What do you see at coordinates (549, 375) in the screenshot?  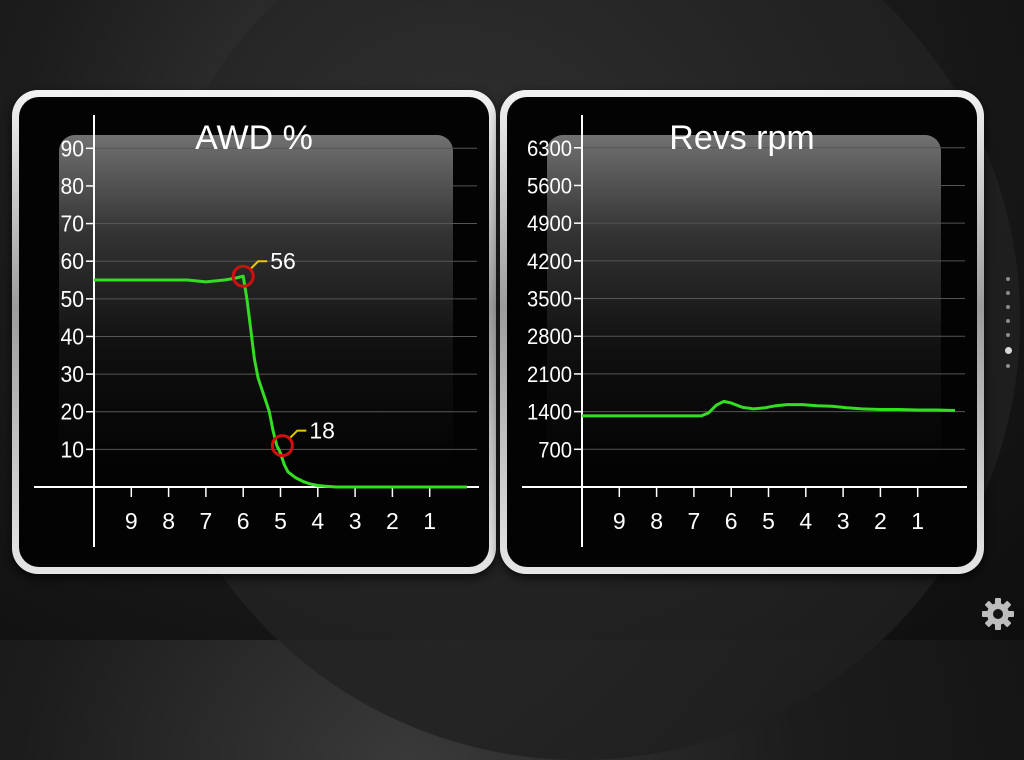 I see `y-tick-label: 2100` at bounding box center [549, 375].